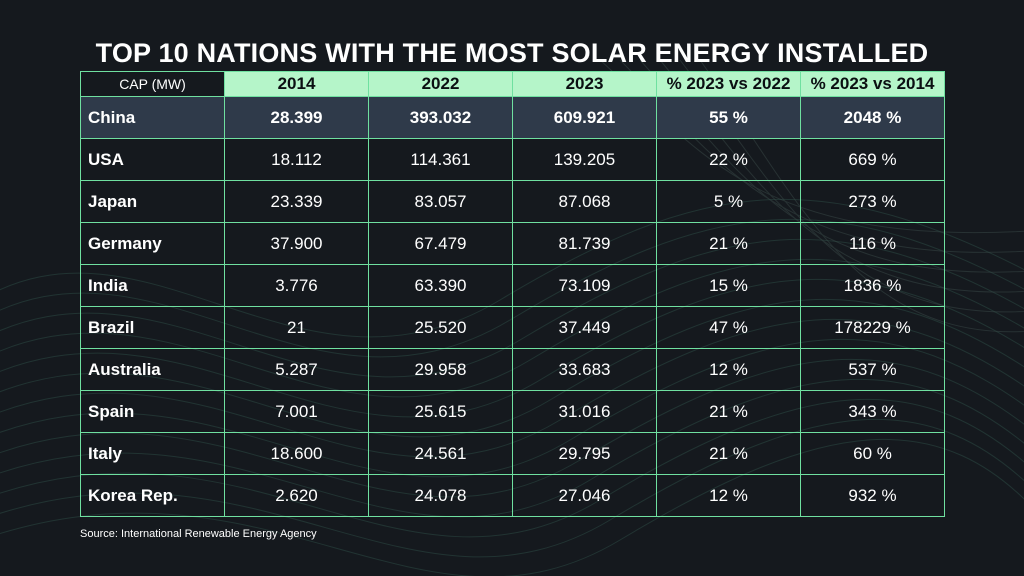  I want to click on column-header-cap: CAP (MW), so click(152, 84).